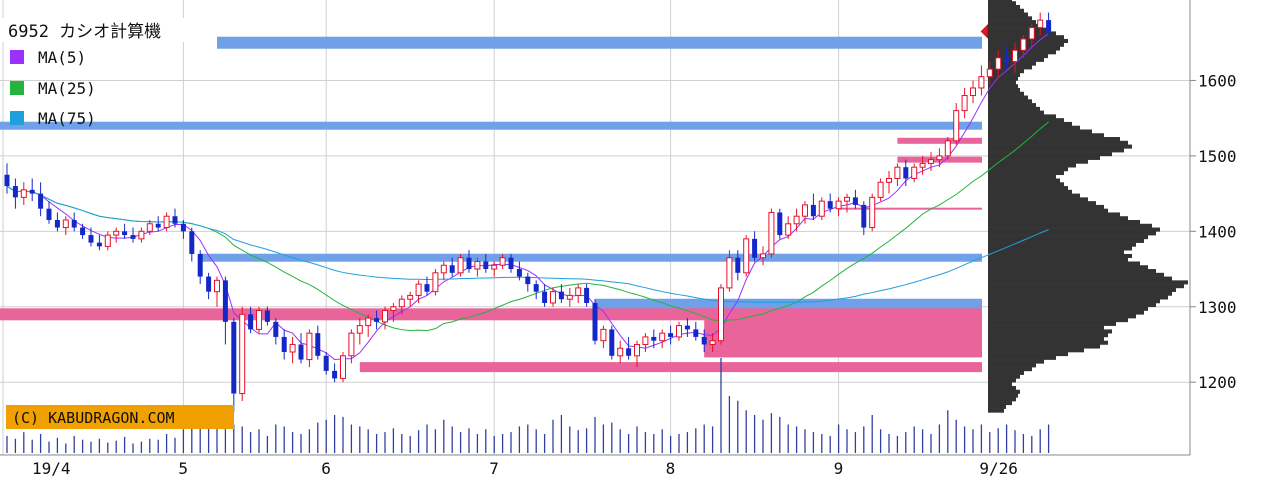 This screenshot has height=482, width=1280. Describe the element at coordinates (183, 468) in the screenshot. I see `x-tick-label: 5` at that location.